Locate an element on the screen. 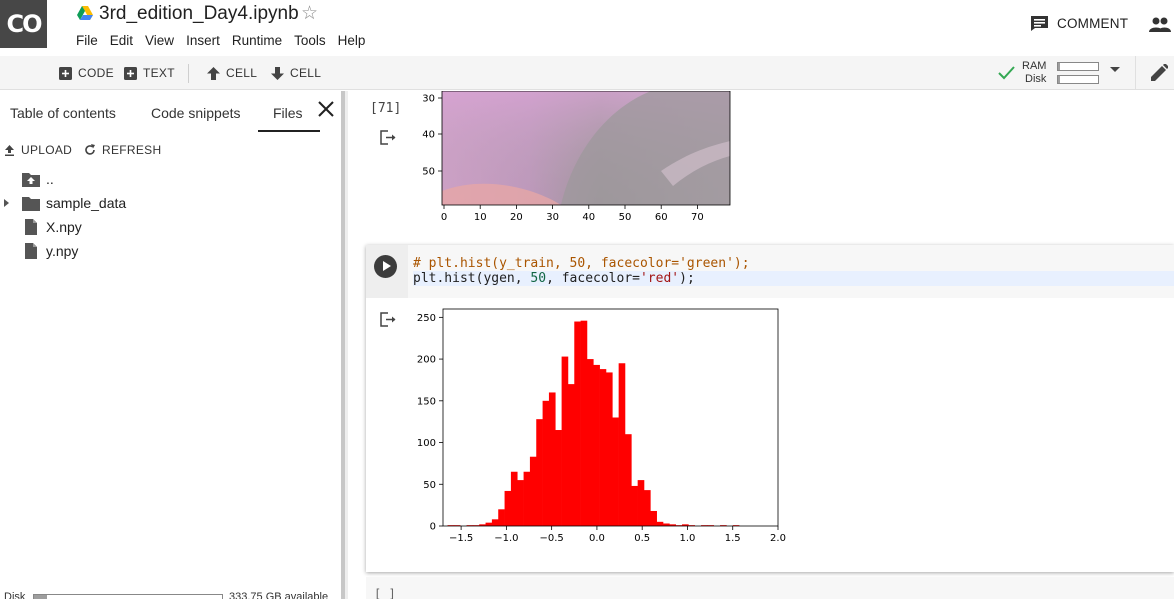  x-tick-label: 1.5 is located at coordinates (733, 538).